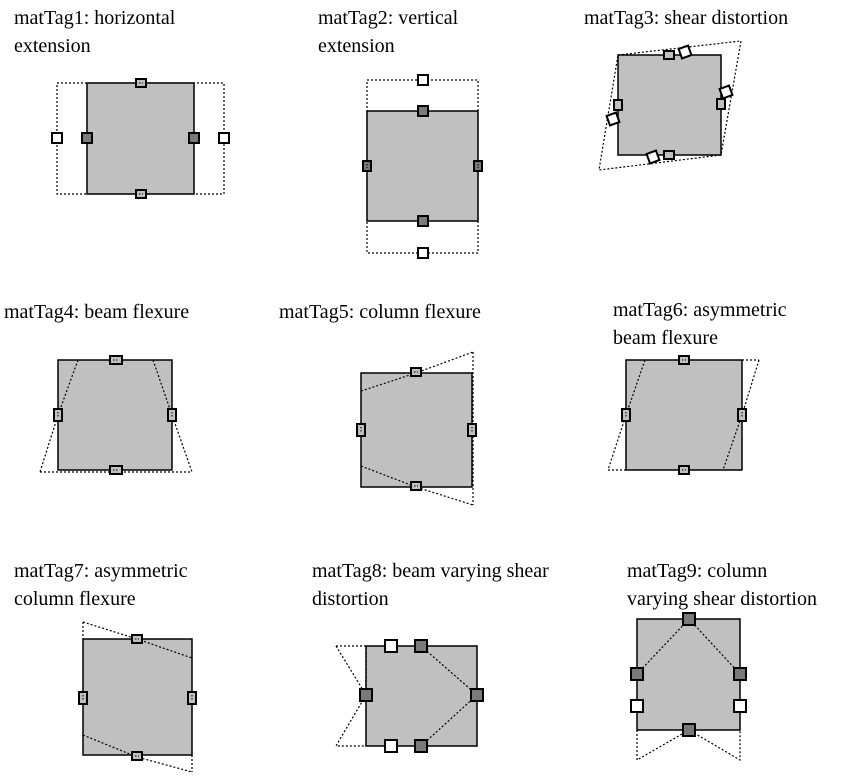 The height and width of the screenshot is (781, 865). I want to click on panel-6-label: matTag6: asymmetric beam flexure, so click(700, 324).